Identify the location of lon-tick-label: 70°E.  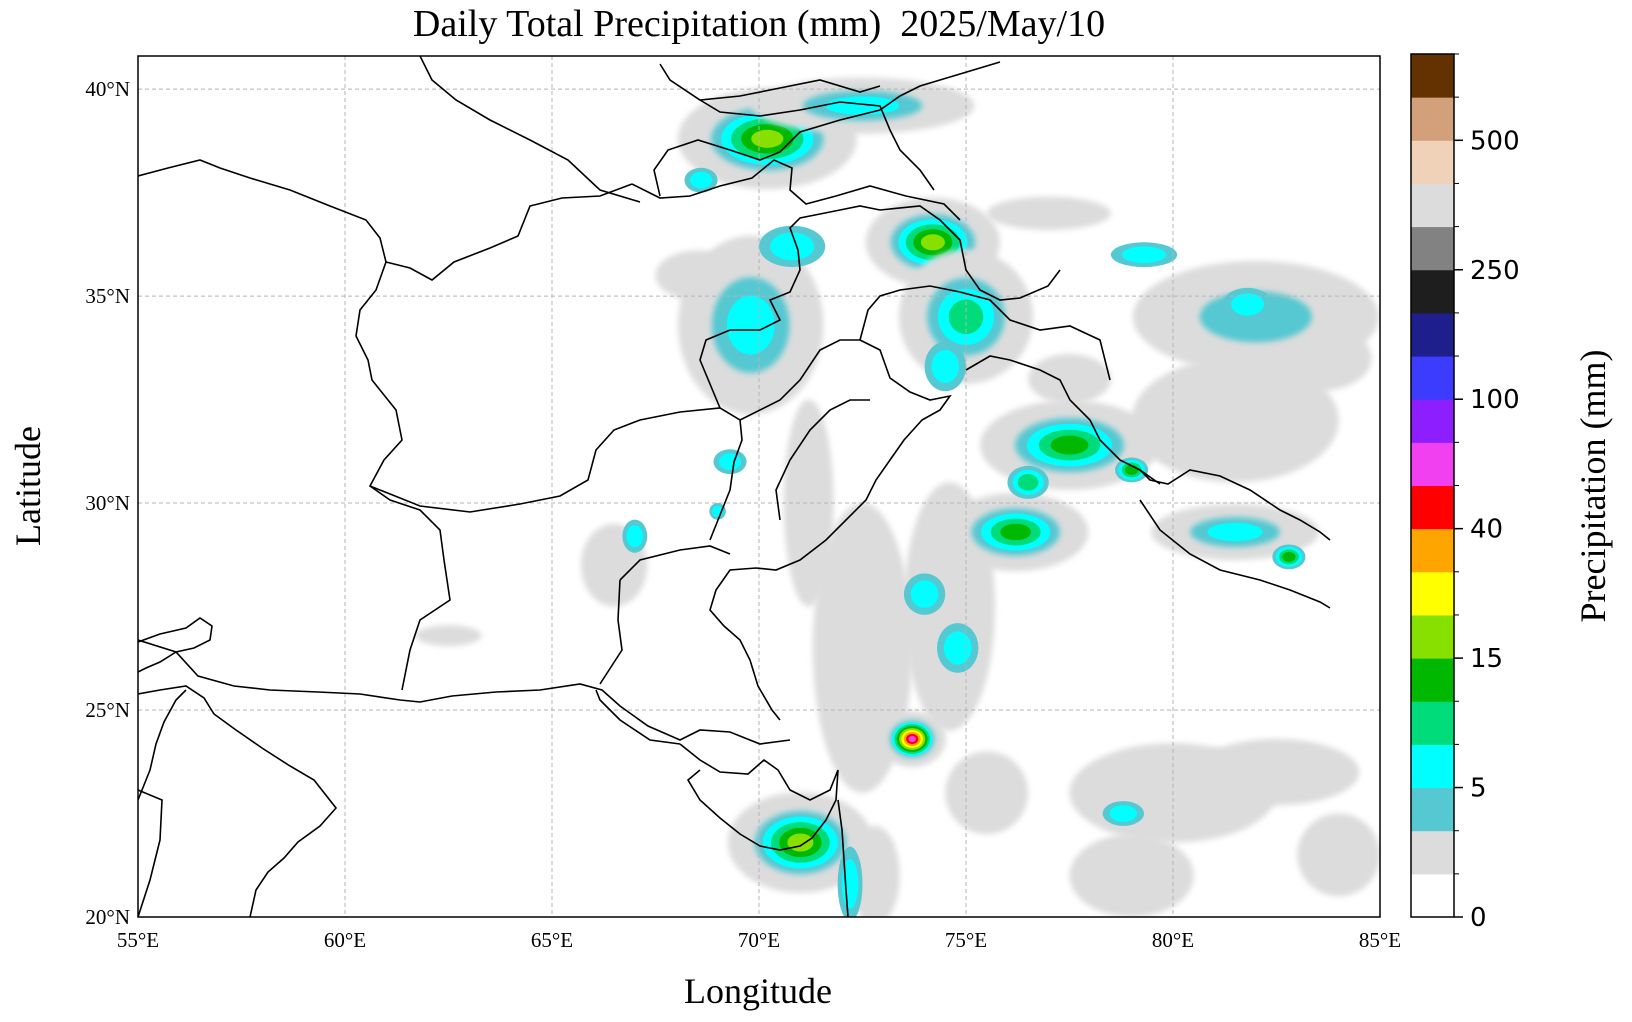
(759, 940).